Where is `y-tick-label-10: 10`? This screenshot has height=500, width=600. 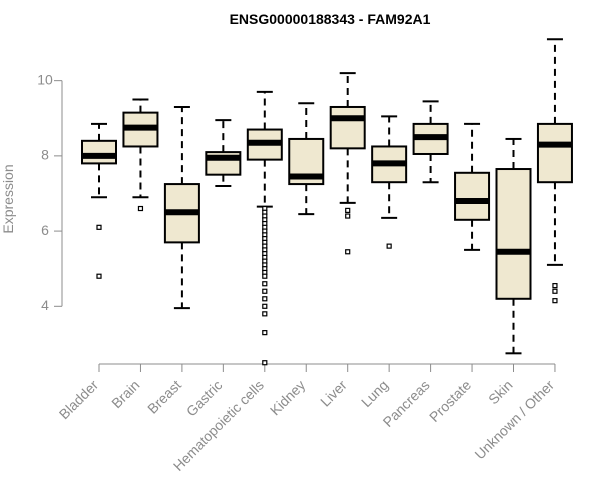
y-tick-label-10: 10 is located at coordinates (45, 79).